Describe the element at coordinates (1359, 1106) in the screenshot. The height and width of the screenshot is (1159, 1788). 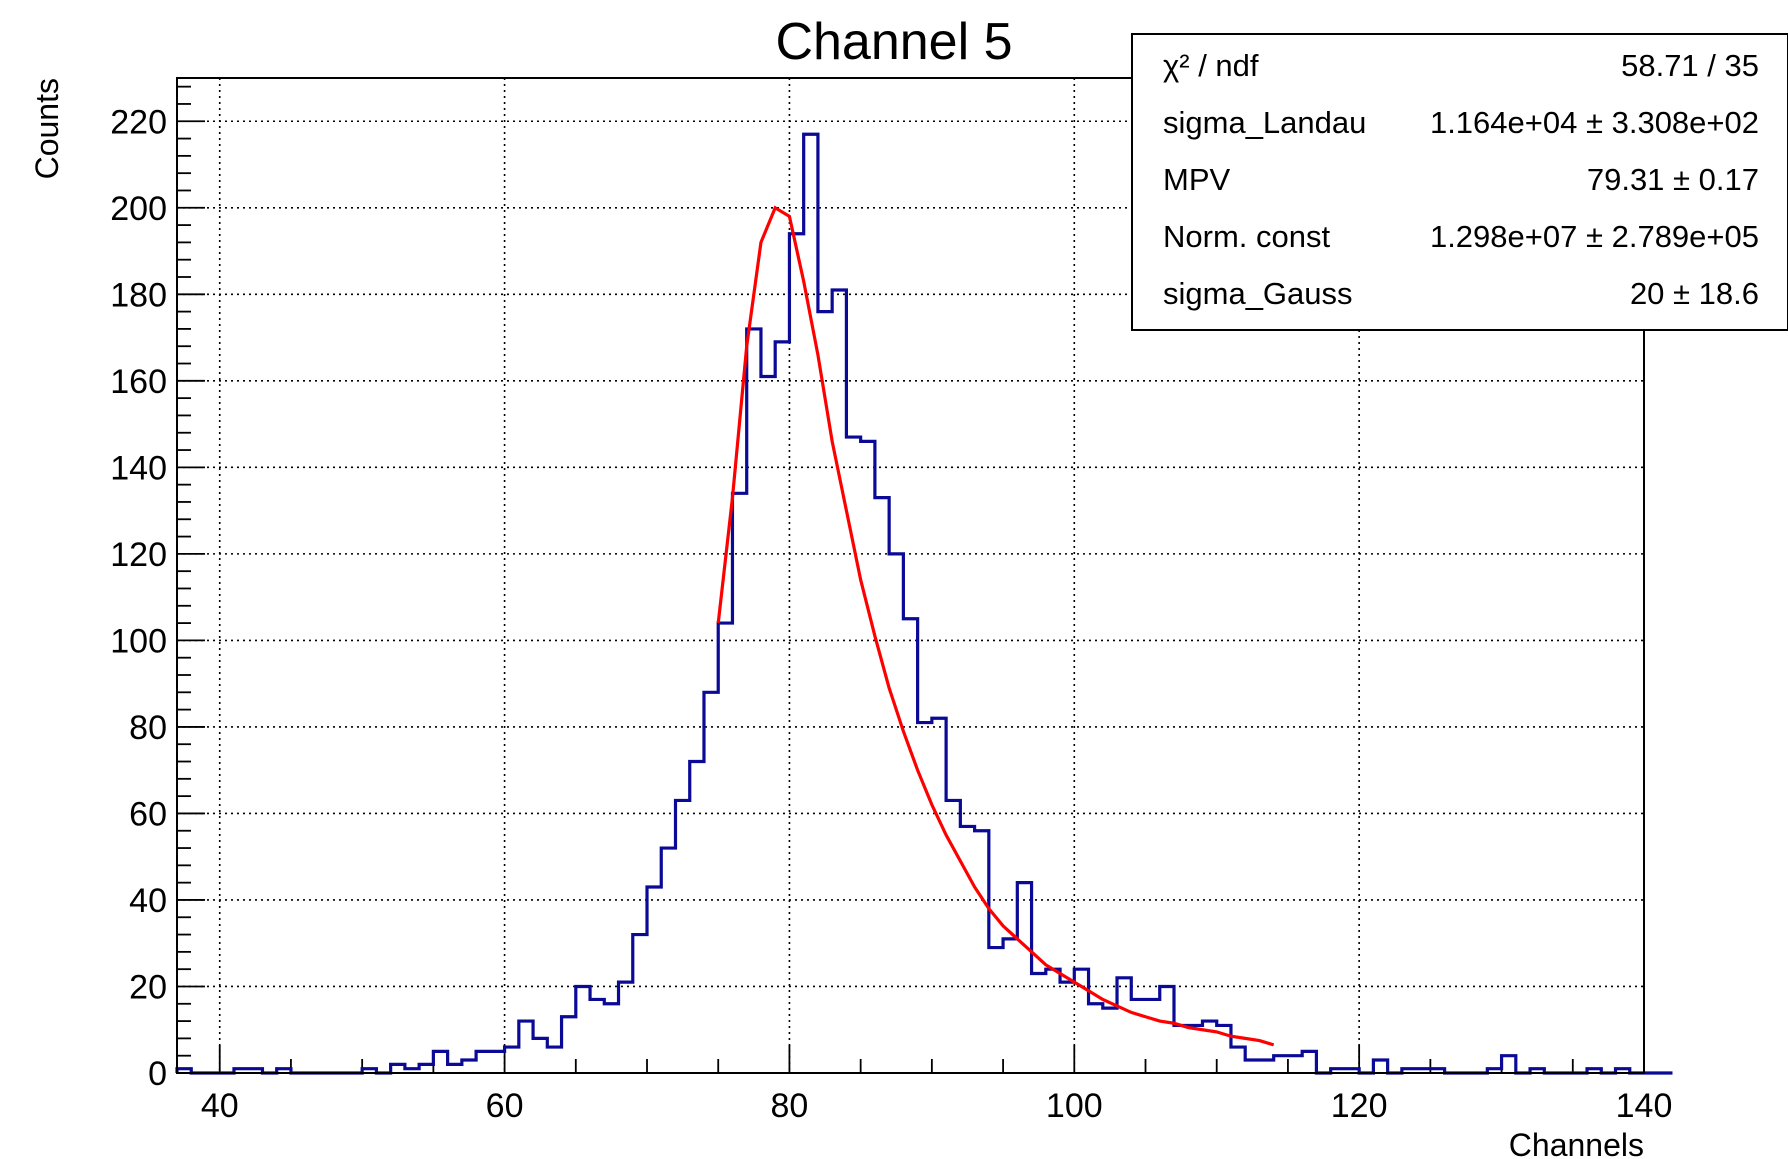
I see `x-tick-label: 120` at that location.